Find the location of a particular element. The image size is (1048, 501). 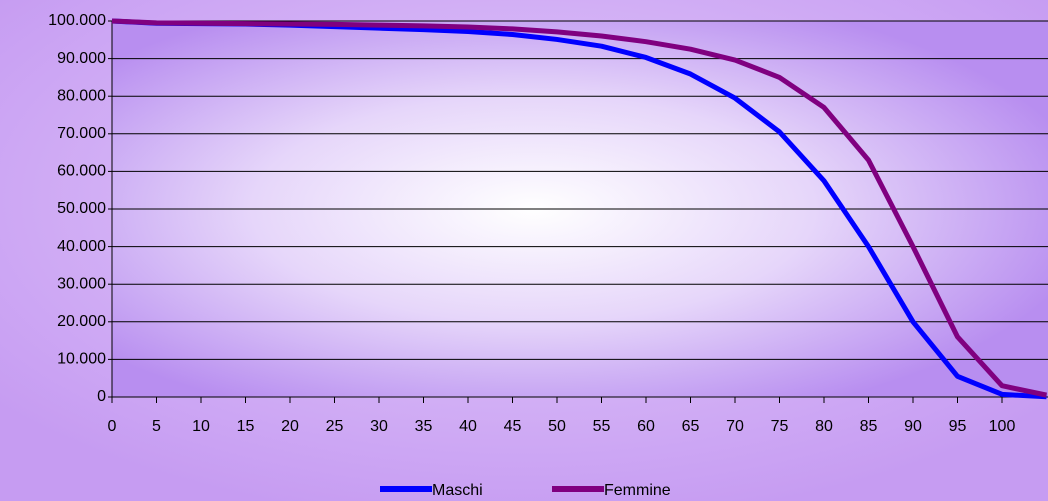

x-tick-label: 10 is located at coordinates (201, 426).